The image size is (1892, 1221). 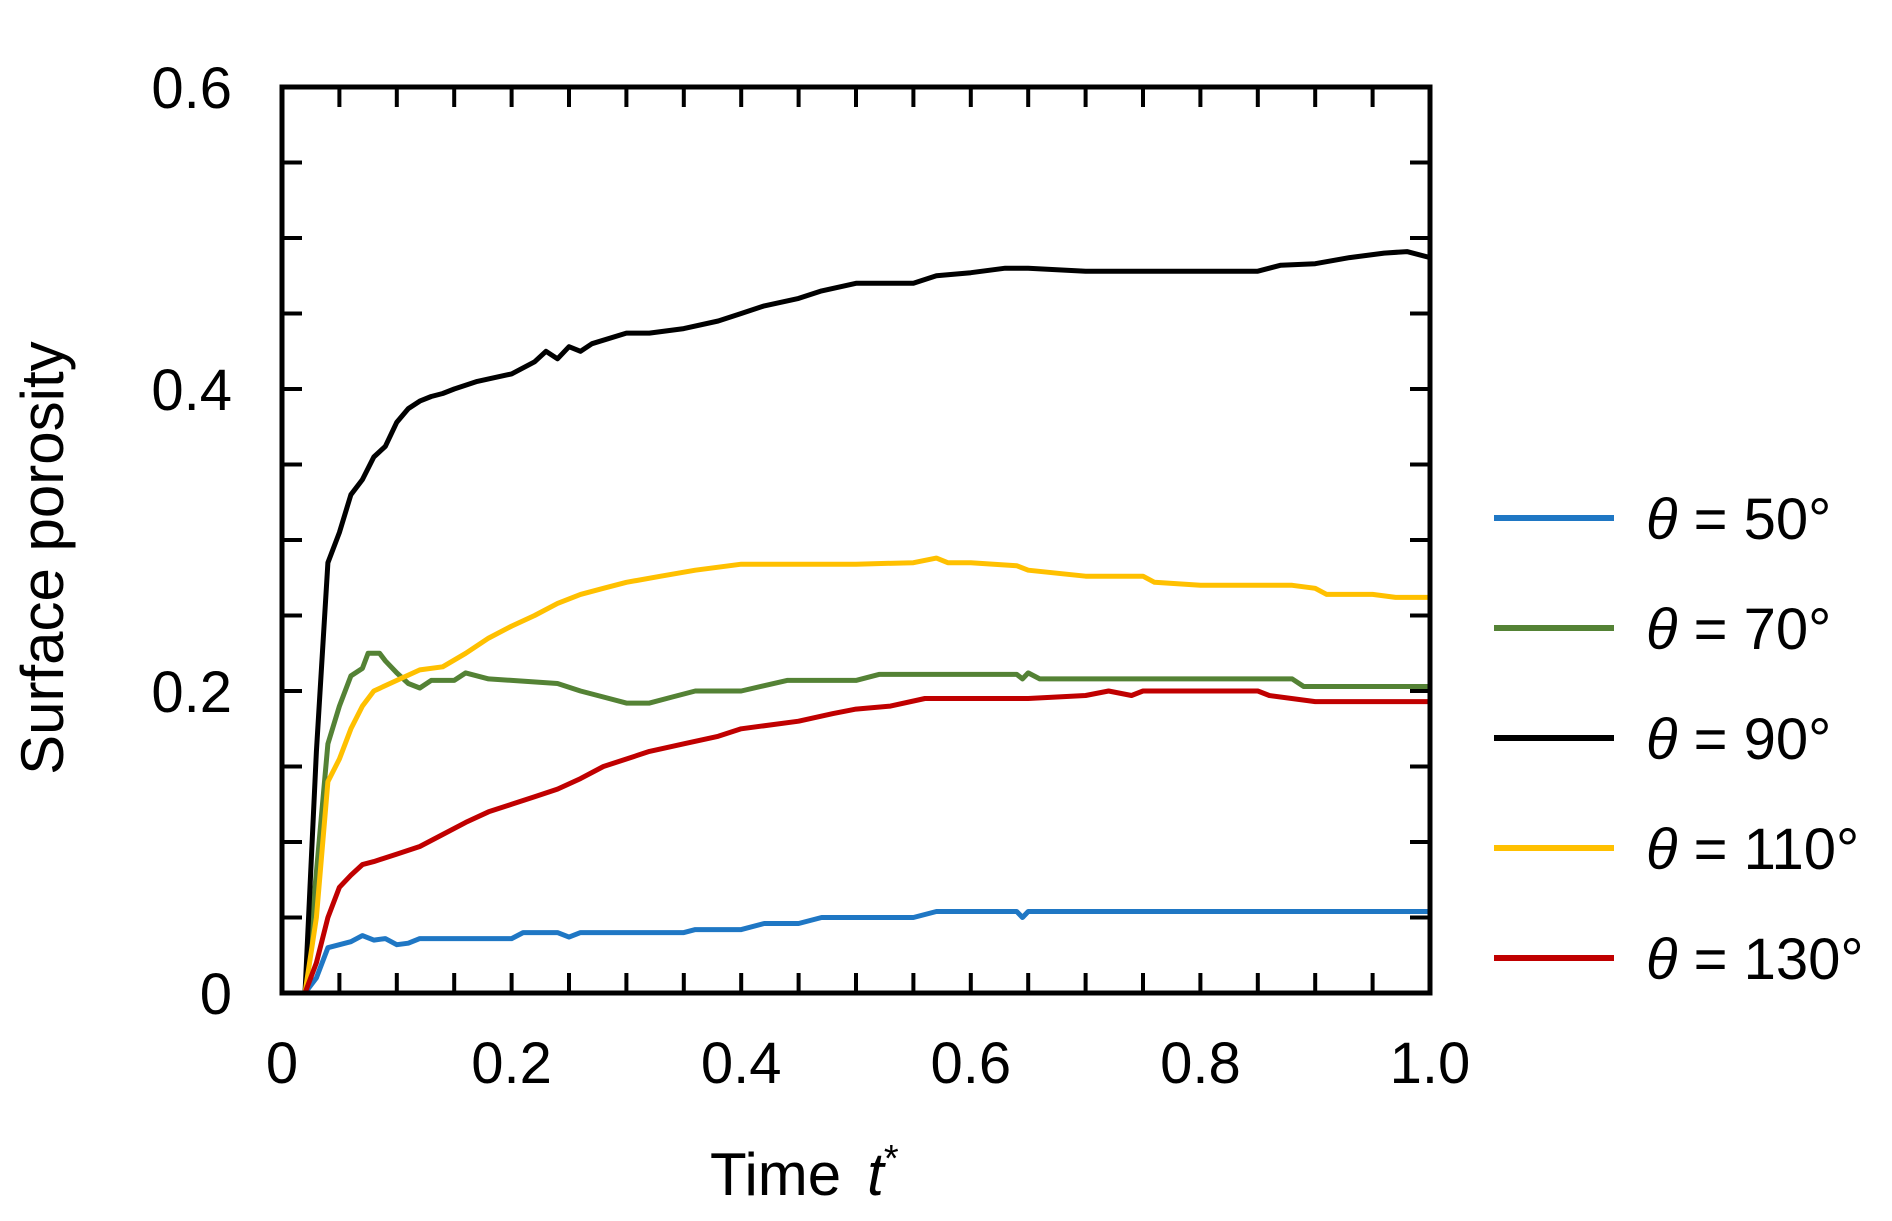 What do you see at coordinates (1754, 739) in the screenshot?
I see `legend-label-value: = 90°` at bounding box center [1754, 739].